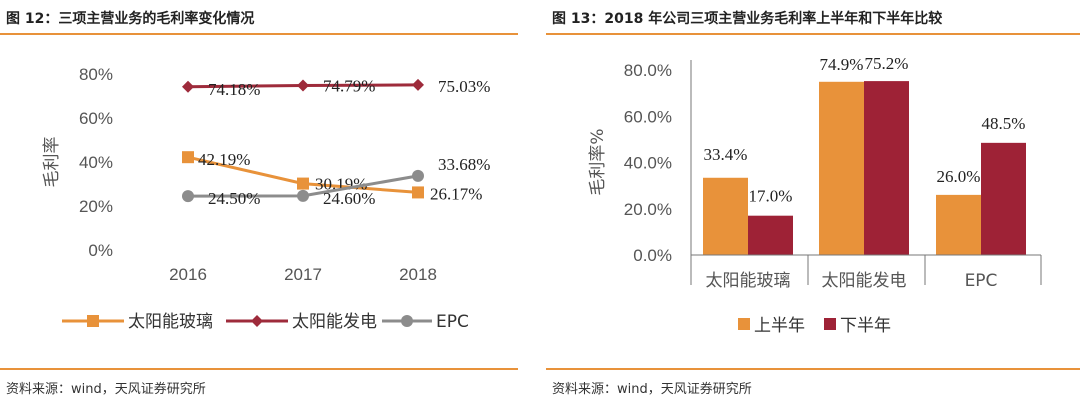 The width and height of the screenshot is (1080, 402). What do you see at coordinates (224, 159) in the screenshot?
I see `data-label: 42.19%` at bounding box center [224, 159].